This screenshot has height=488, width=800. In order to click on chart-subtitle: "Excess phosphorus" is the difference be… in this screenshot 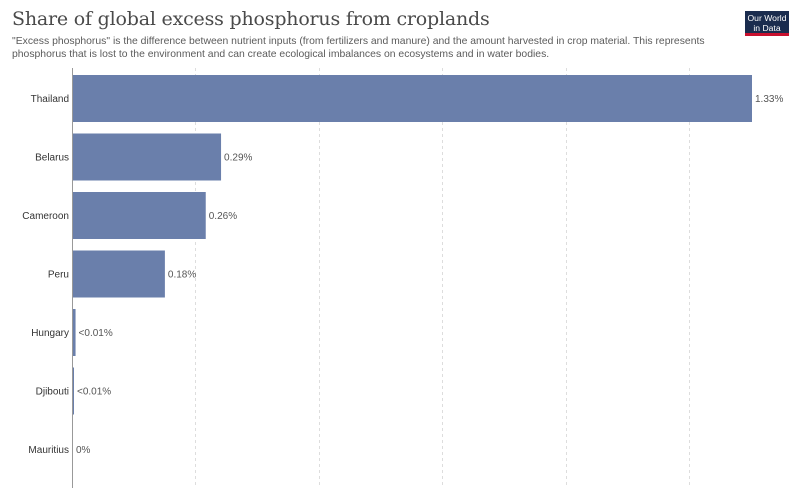, I will do `click(358, 48)`.